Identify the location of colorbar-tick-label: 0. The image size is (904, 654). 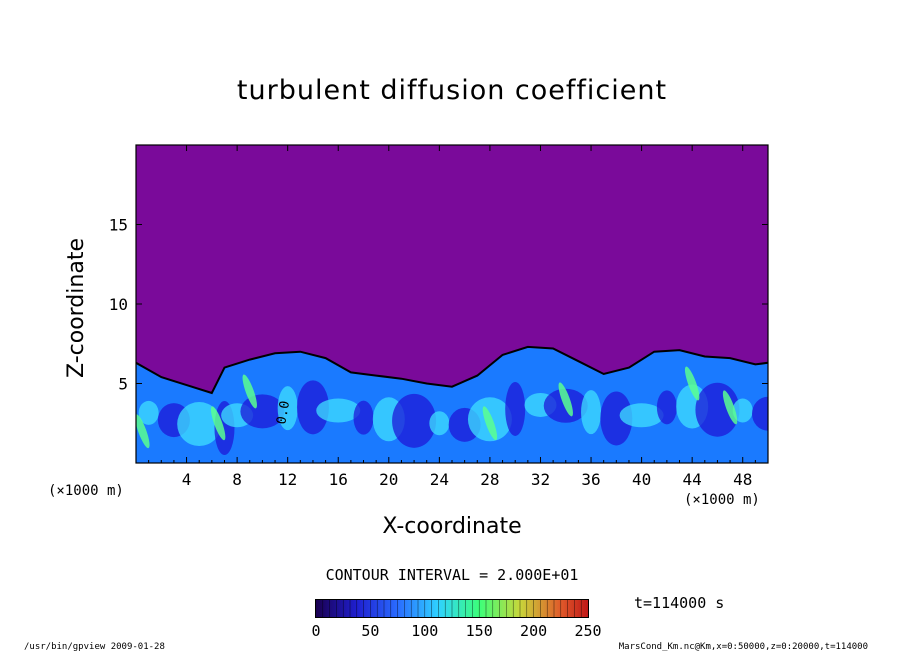
(316, 631).